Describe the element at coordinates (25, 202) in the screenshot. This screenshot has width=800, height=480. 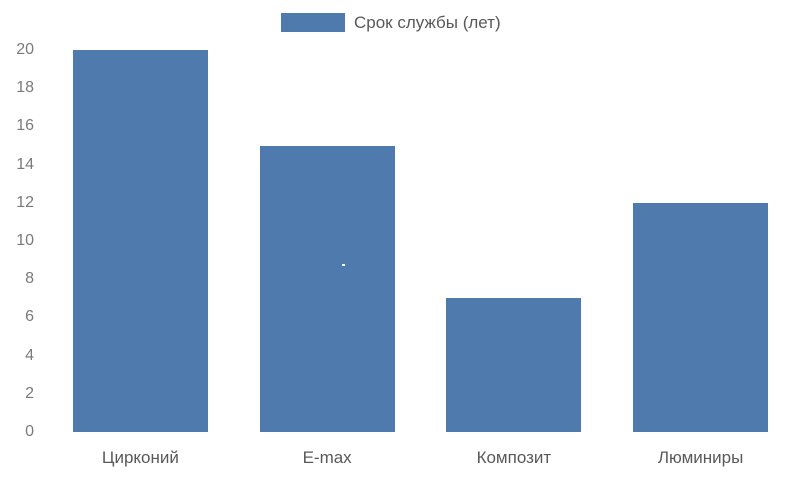
I see `y-tick-label: 12` at that location.